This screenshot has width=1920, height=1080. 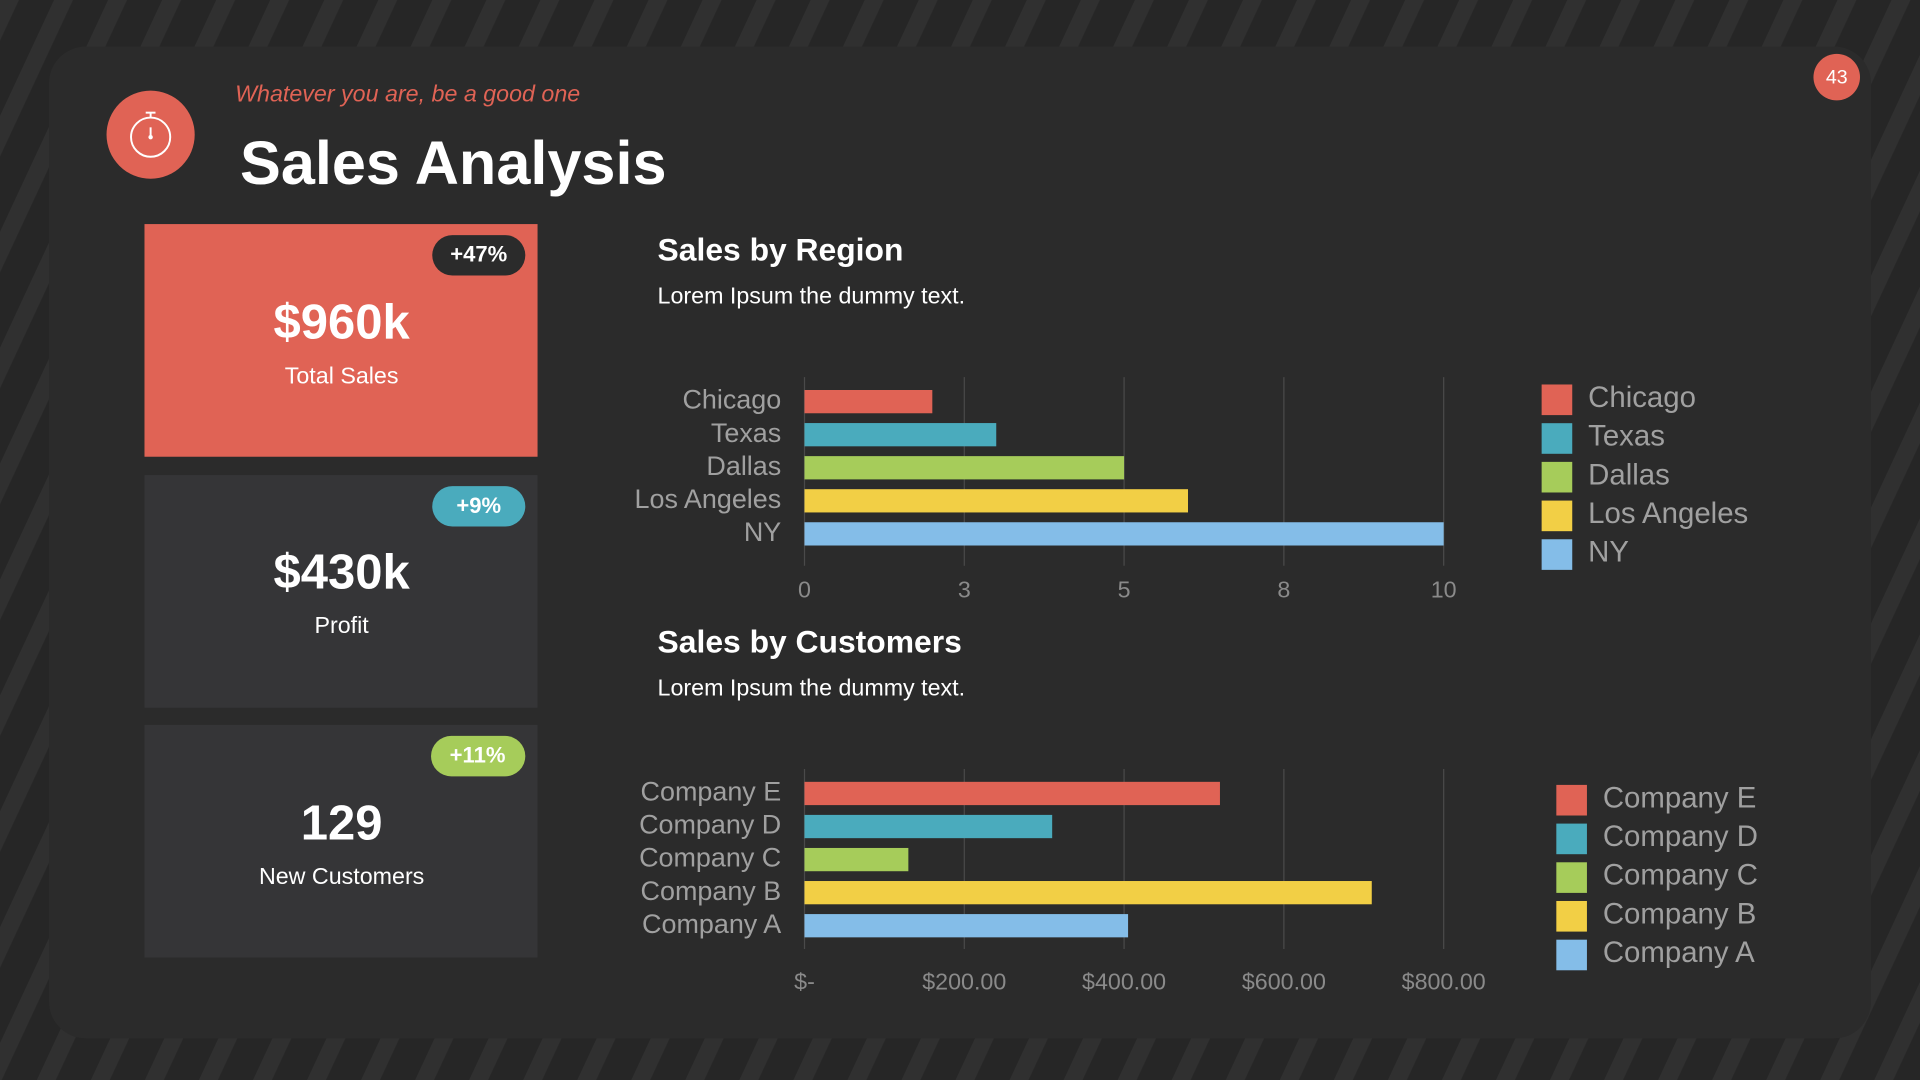 I want to click on legend-label: NY, so click(x=1608, y=552).